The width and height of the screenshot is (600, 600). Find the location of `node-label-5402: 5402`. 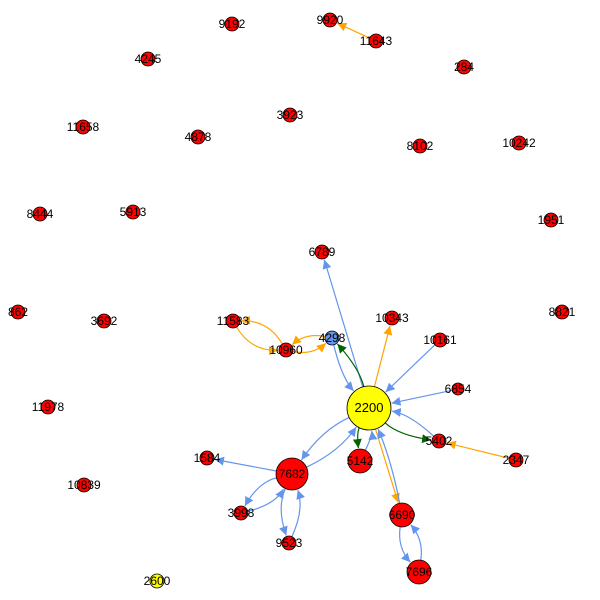

node-label-5402: 5402 is located at coordinates (439, 441).